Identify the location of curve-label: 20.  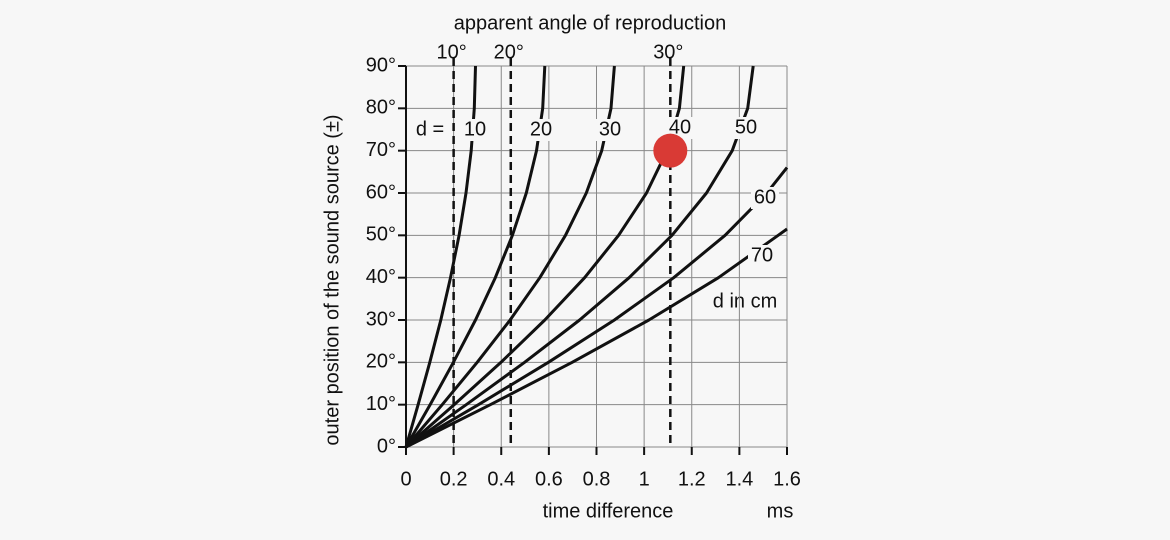
(541, 129).